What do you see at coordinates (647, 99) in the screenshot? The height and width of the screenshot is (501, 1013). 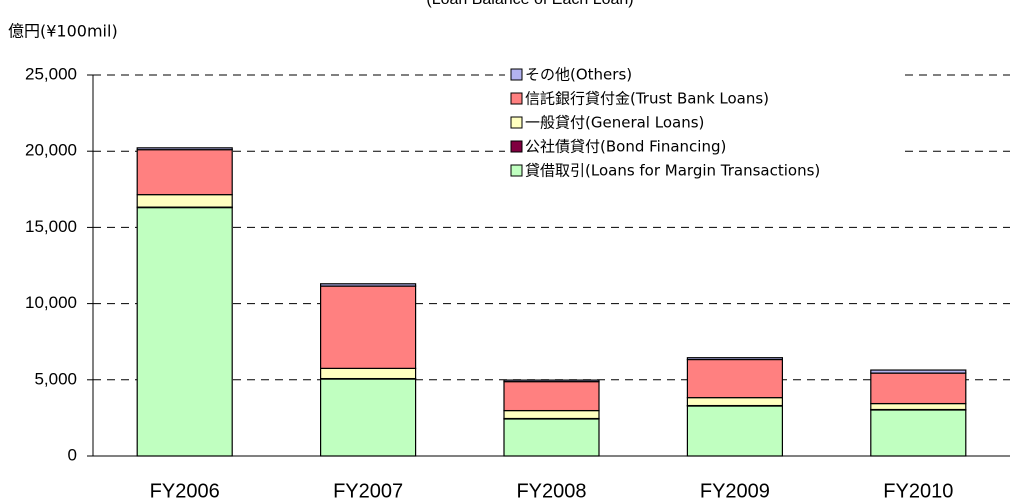 I see `legend-label: 信託銀行貸付金(Trust Bank Loans)` at bounding box center [647, 99].